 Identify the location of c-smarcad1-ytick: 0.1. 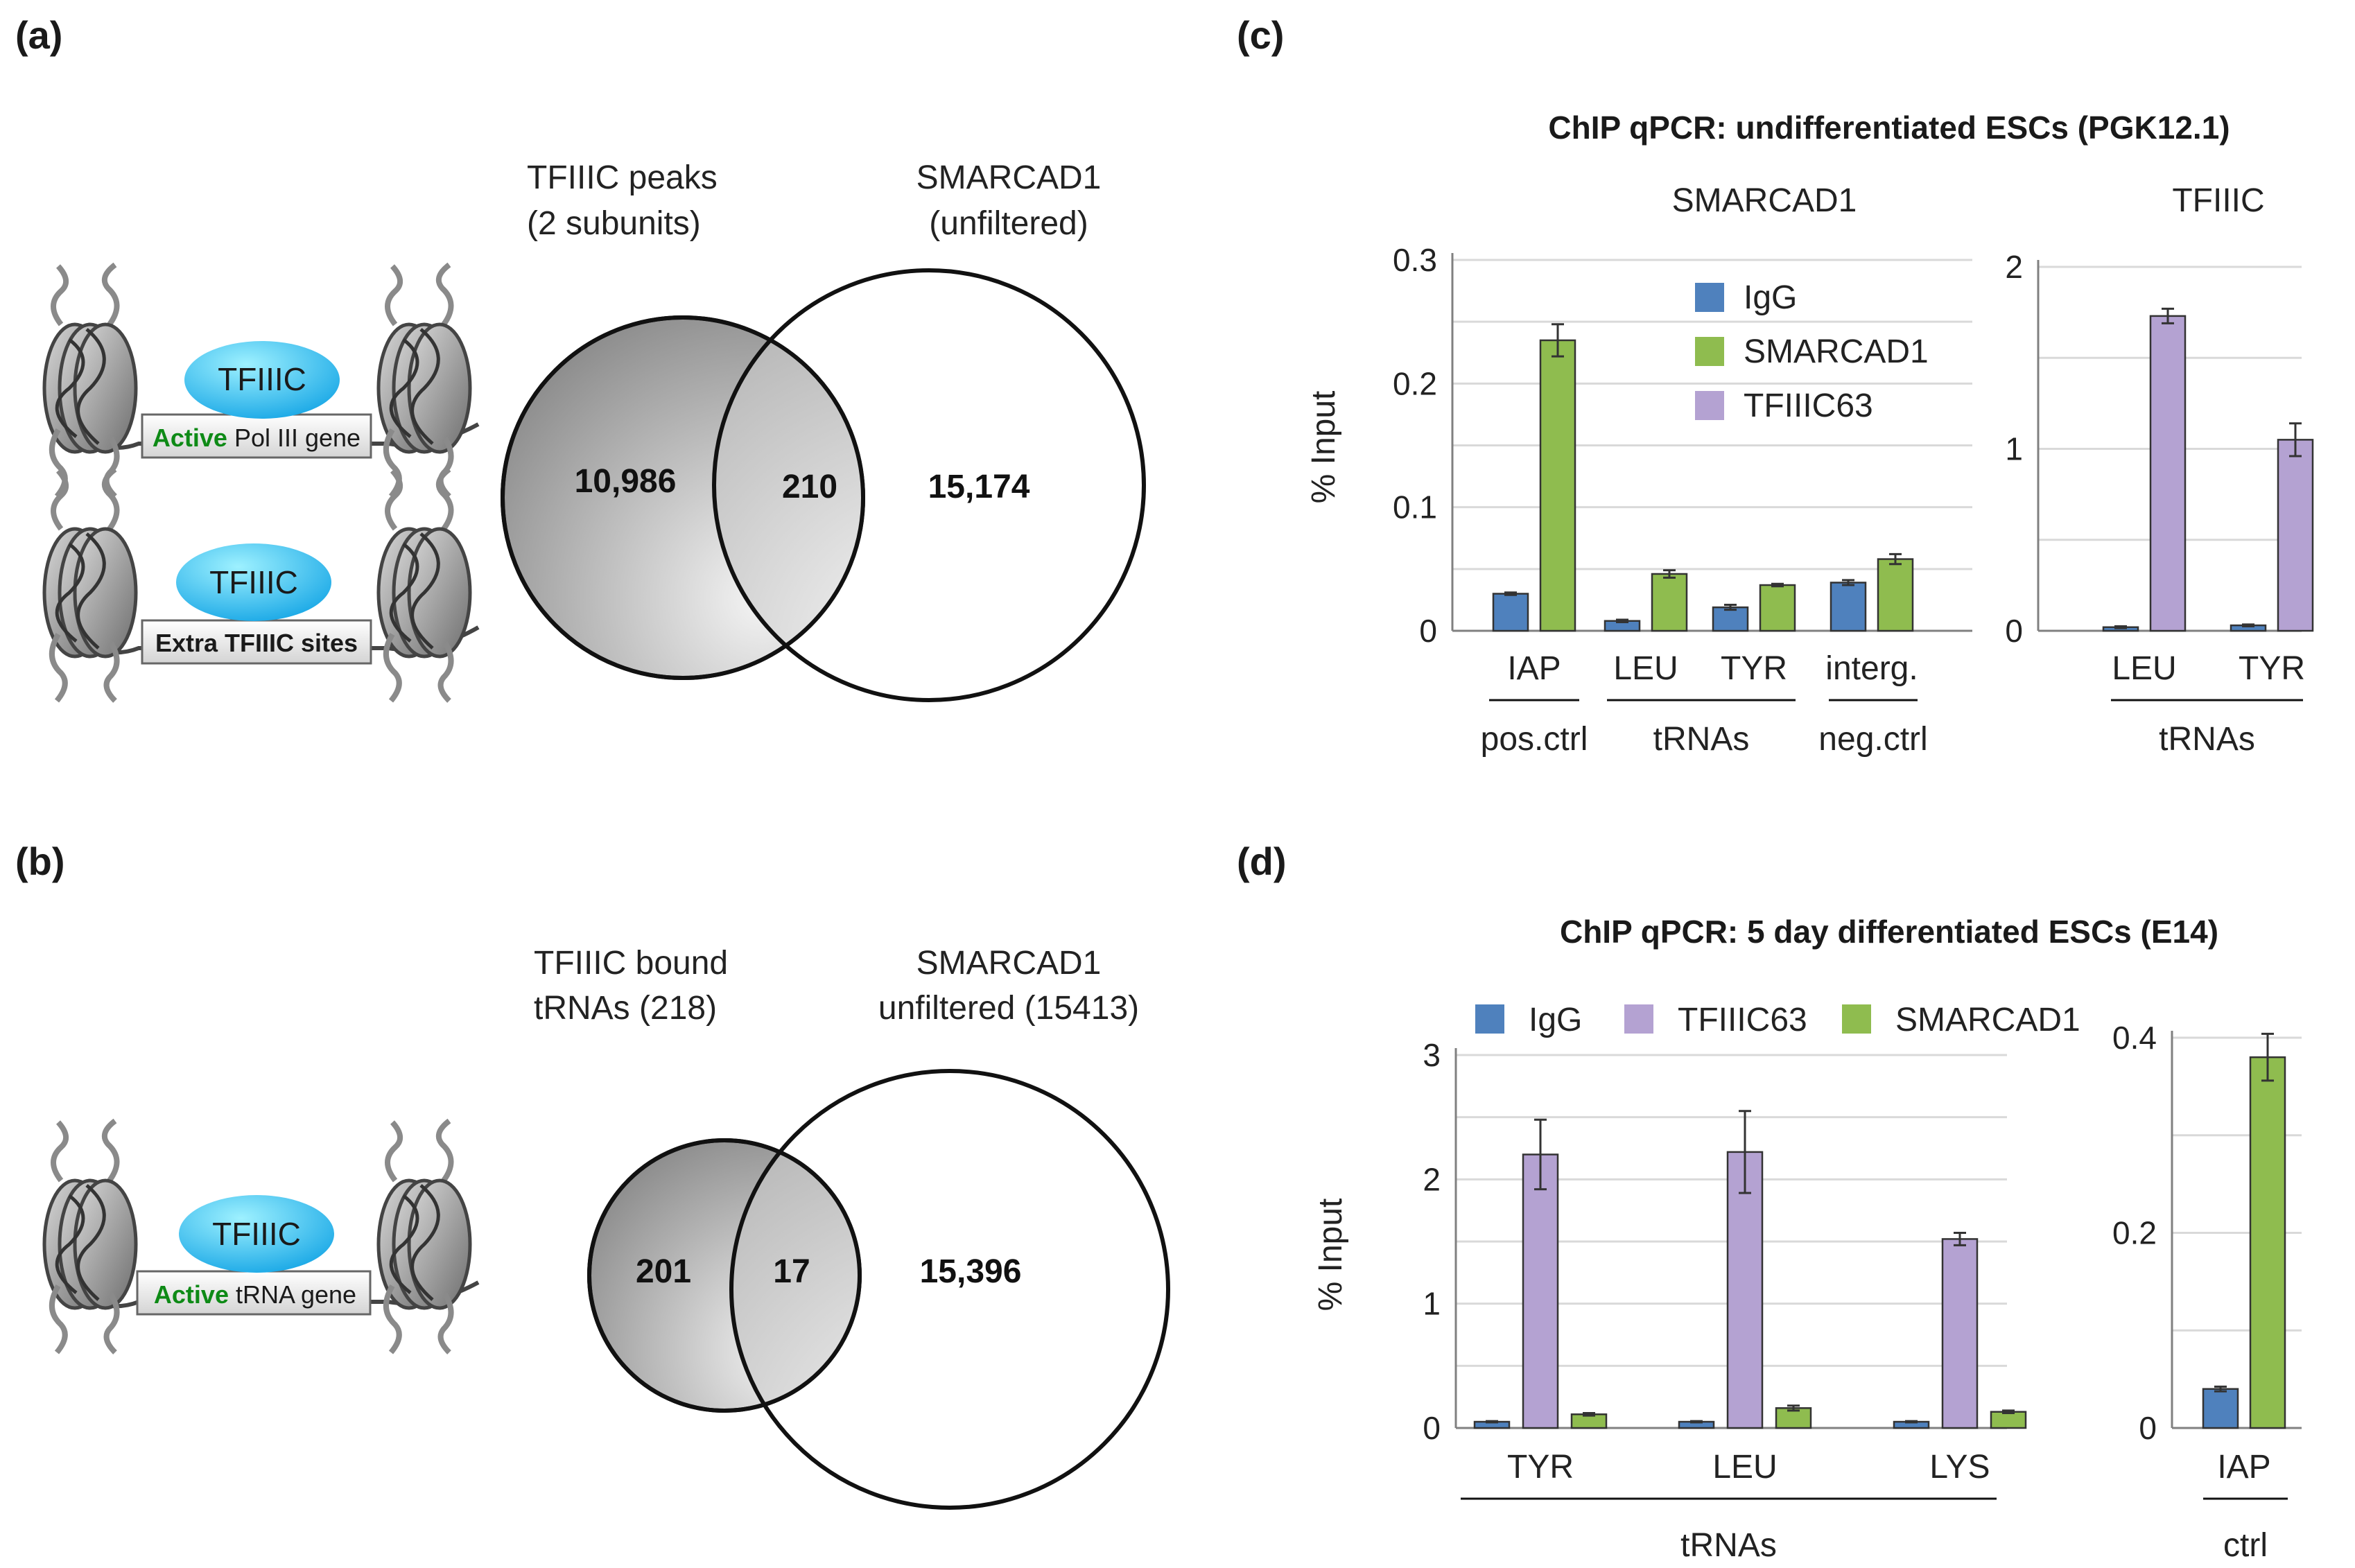
(1415, 507).